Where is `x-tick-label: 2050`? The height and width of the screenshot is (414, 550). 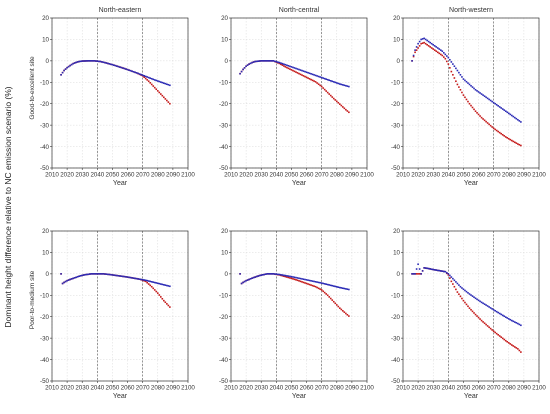 x-tick-label: 2050 is located at coordinates (292, 388).